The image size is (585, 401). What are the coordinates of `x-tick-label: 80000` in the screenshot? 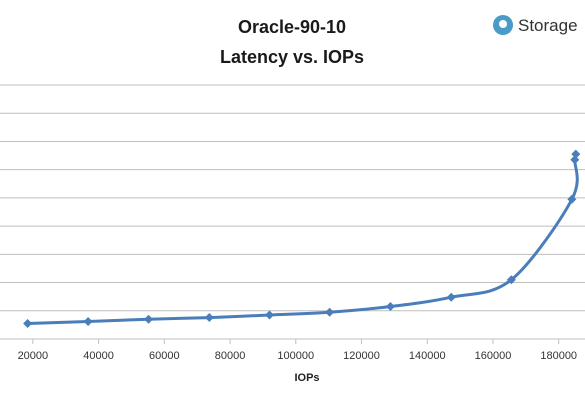 It's located at (230, 356).